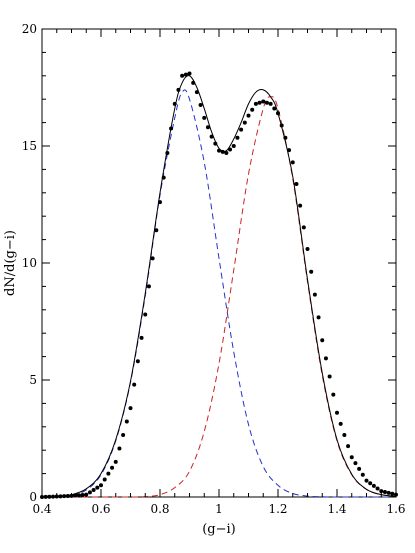 This screenshot has width=415, height=553. What do you see at coordinates (29, 263) in the screenshot?
I see `y-tick-label: 10` at bounding box center [29, 263].